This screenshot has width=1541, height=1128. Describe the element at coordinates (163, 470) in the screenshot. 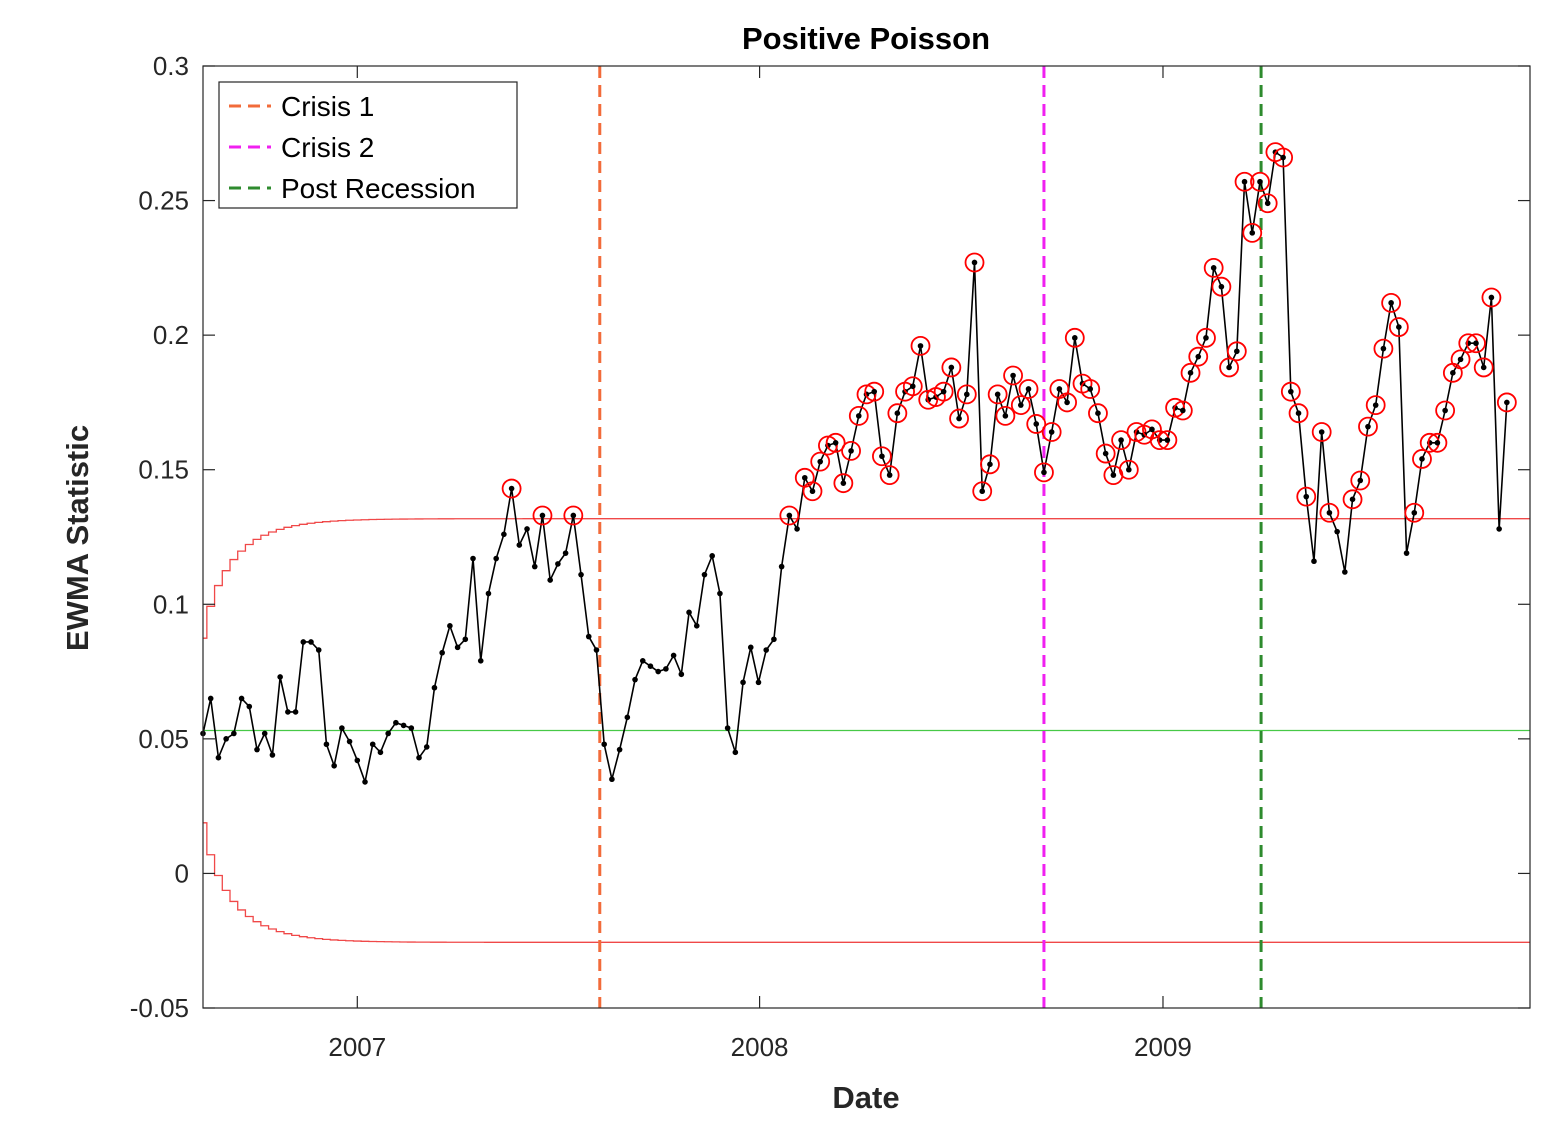

I see `y-tick-label: 0.15` at that location.